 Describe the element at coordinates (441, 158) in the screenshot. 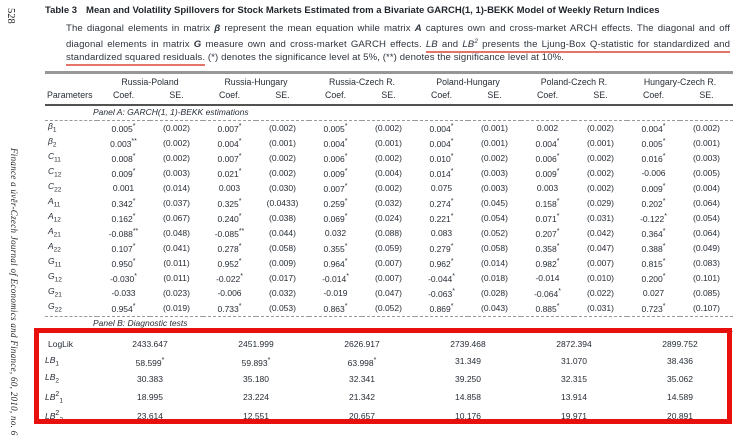

I see `coef-cell: 0.010*` at that location.